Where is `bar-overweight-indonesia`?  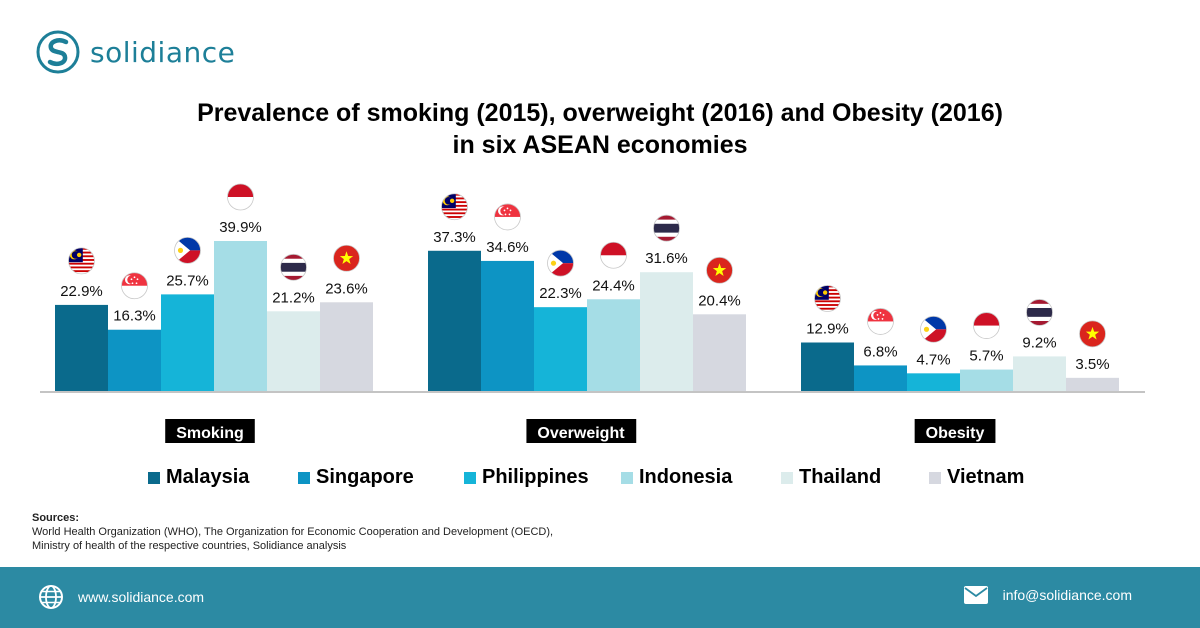 bar-overweight-indonesia is located at coordinates (613, 345).